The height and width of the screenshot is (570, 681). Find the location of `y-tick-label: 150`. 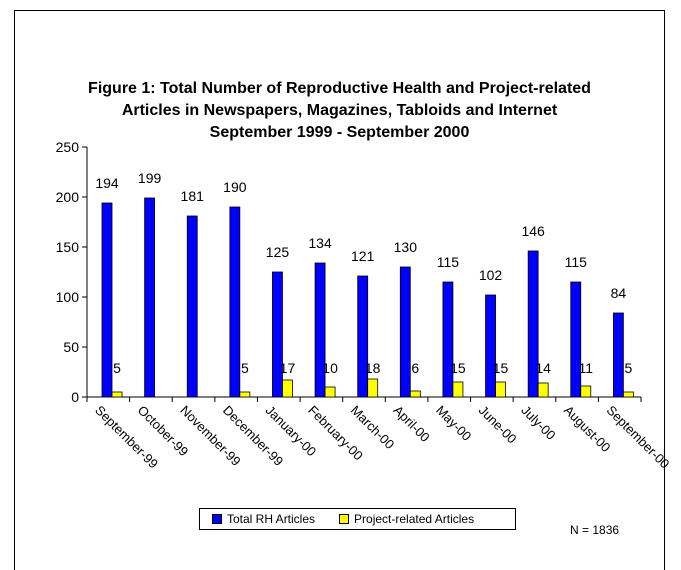

y-tick-label: 150 is located at coordinates (68, 247).